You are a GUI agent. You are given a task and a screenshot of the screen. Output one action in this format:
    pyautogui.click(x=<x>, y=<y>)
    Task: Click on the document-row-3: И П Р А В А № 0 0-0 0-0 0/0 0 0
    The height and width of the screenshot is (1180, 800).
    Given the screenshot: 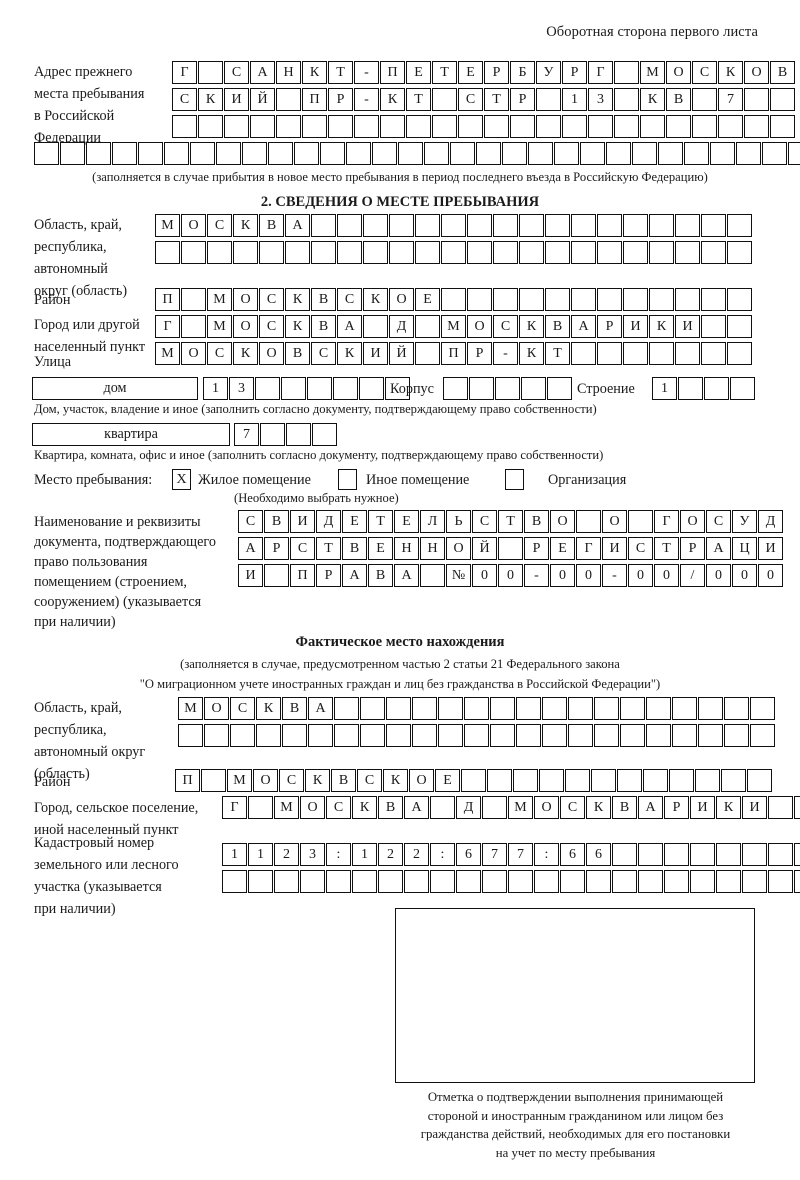 What is the action you would take?
    pyautogui.click(x=510, y=575)
    